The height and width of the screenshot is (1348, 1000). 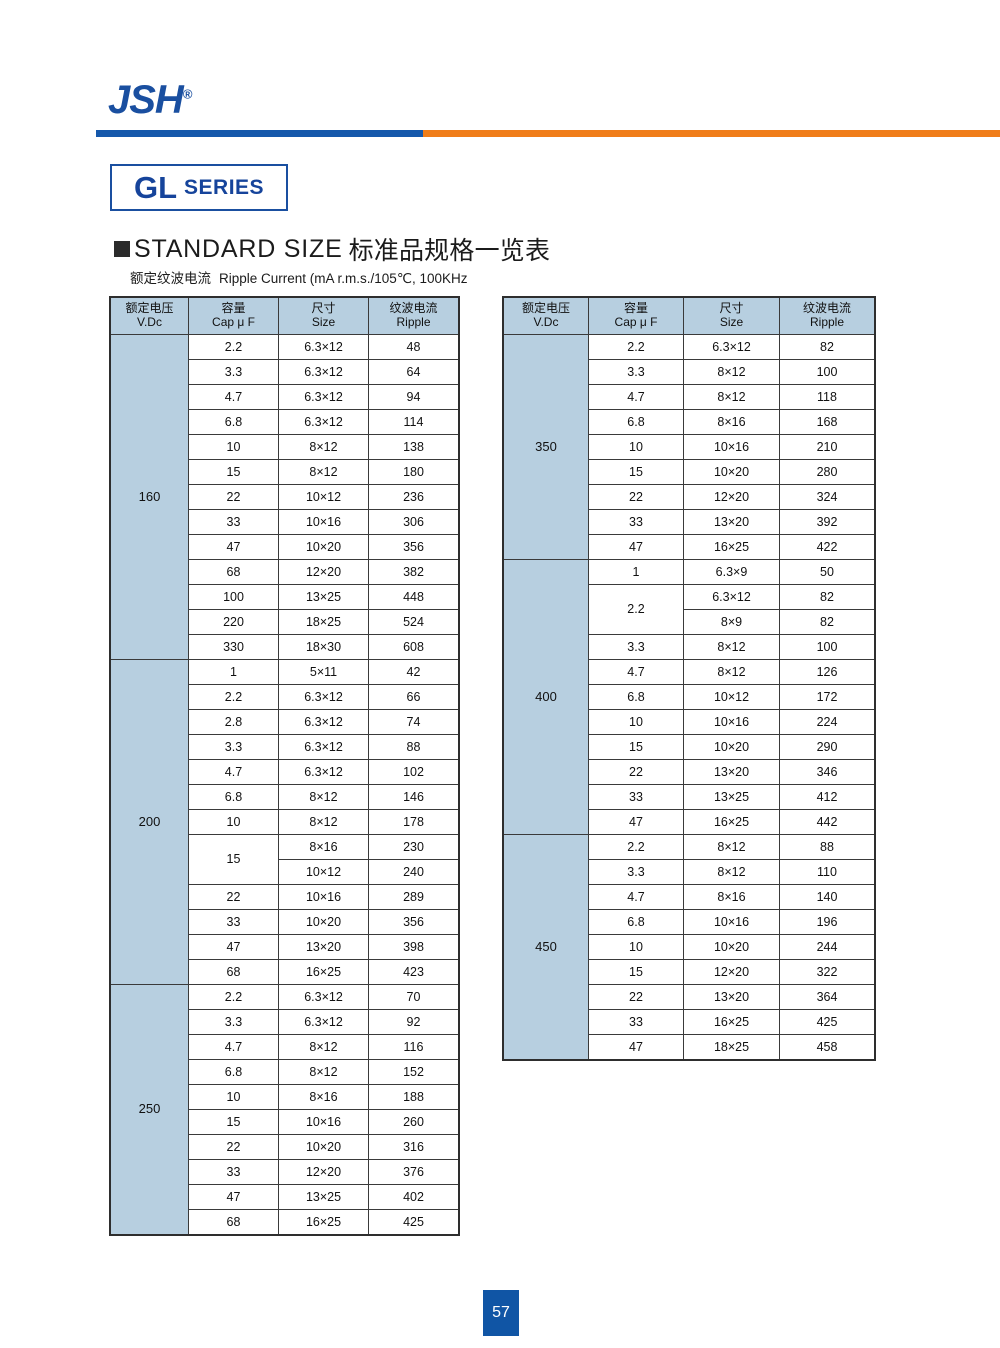 I want to click on column-header-voltage-cn: 额定电压, so click(x=149, y=308).